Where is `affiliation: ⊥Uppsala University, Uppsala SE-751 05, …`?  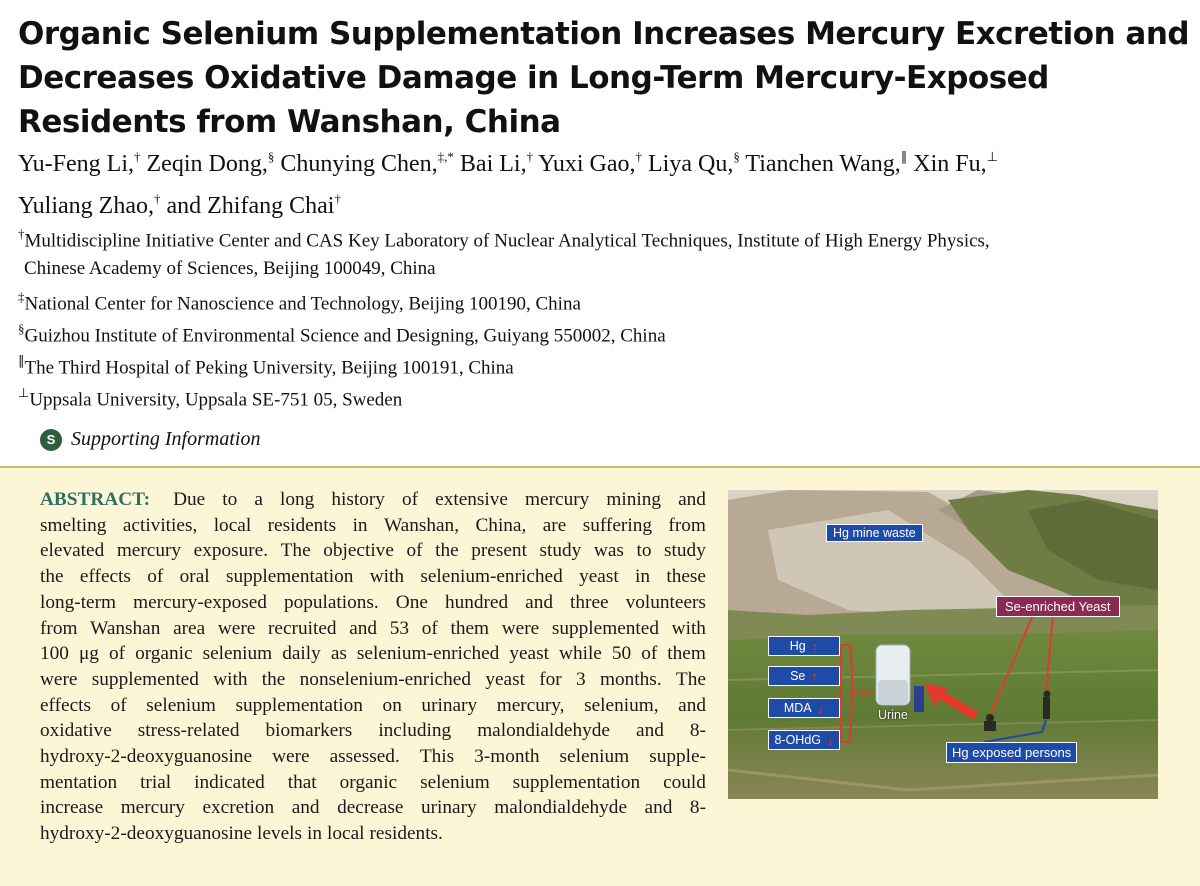
affiliation: ⊥Uppsala University, Uppsala SE-751 05, … is located at coordinates (603, 398).